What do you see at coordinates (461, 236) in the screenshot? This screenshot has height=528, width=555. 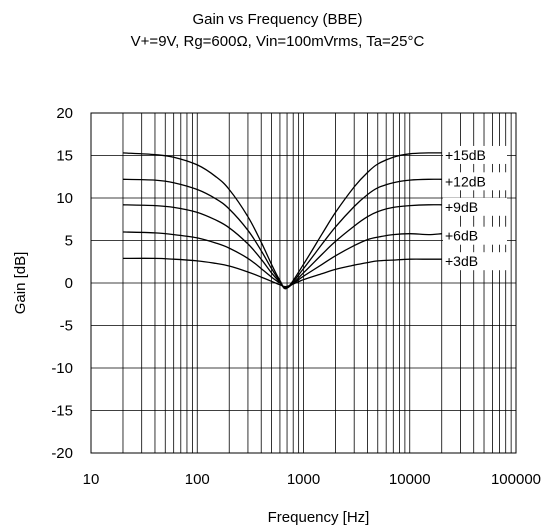 I see `series-label: +6dB` at bounding box center [461, 236].